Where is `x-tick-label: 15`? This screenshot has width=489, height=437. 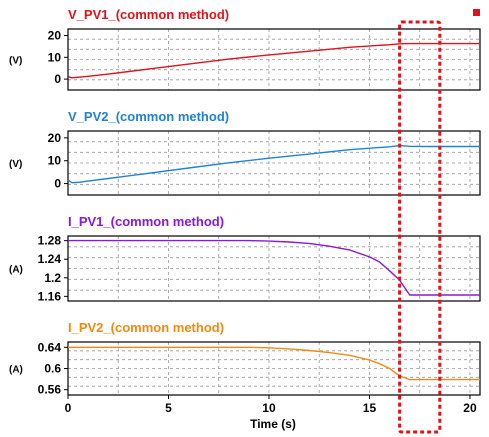 x-tick-label: 15 is located at coordinates (370, 408).